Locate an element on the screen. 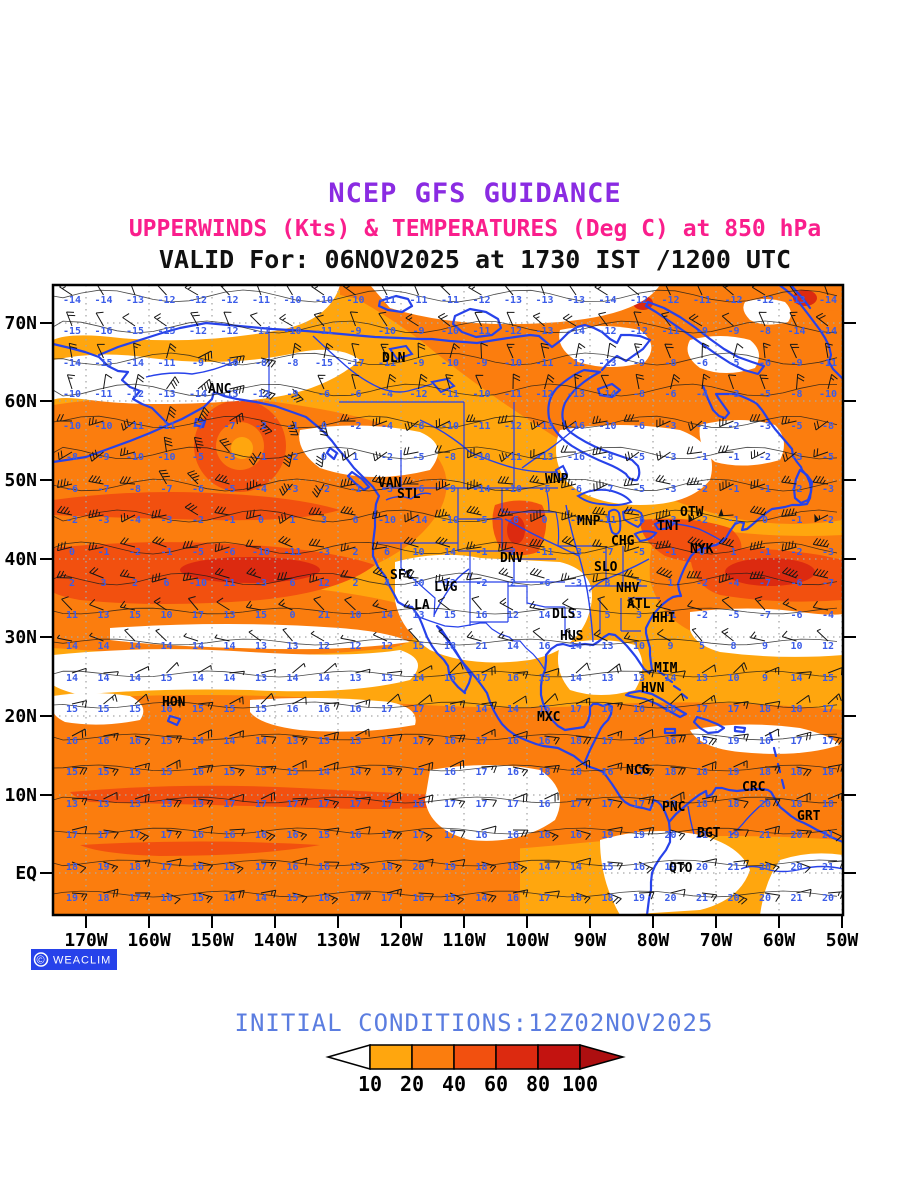 This screenshot has height=1200, width=900. lon-label: 80W is located at coordinates (653, 940).